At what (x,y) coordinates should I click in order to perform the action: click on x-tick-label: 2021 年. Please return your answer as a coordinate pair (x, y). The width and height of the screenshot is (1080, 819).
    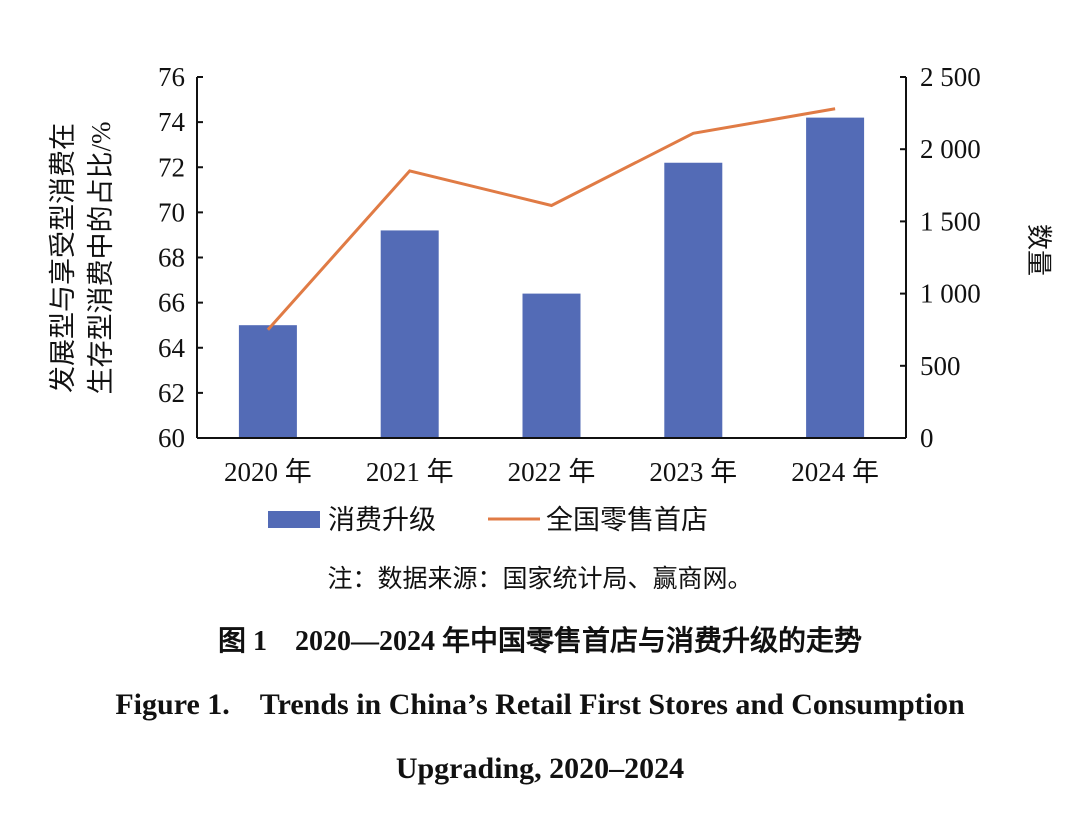
    Looking at the image, I should click on (410, 472).